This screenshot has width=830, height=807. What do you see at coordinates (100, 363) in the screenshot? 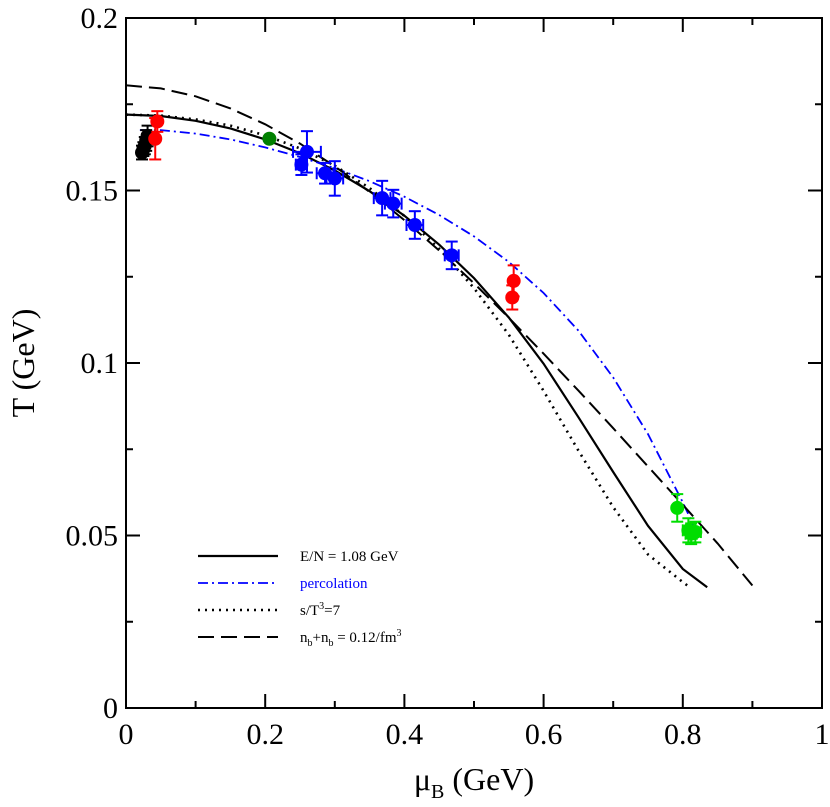
I see `y-tick-label: 0.1` at bounding box center [100, 363].